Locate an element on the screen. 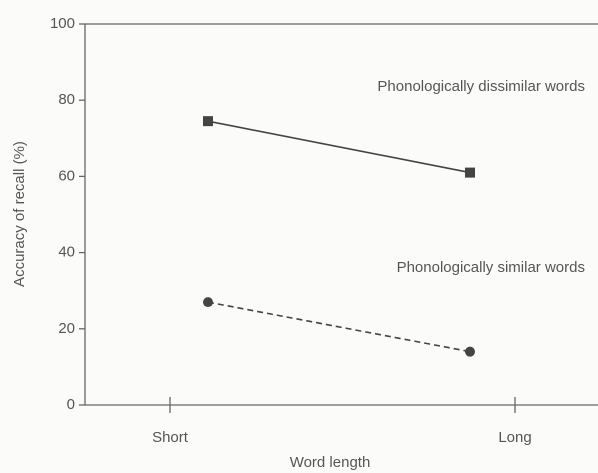  series-label: Phonologically similar words is located at coordinates (491, 267).